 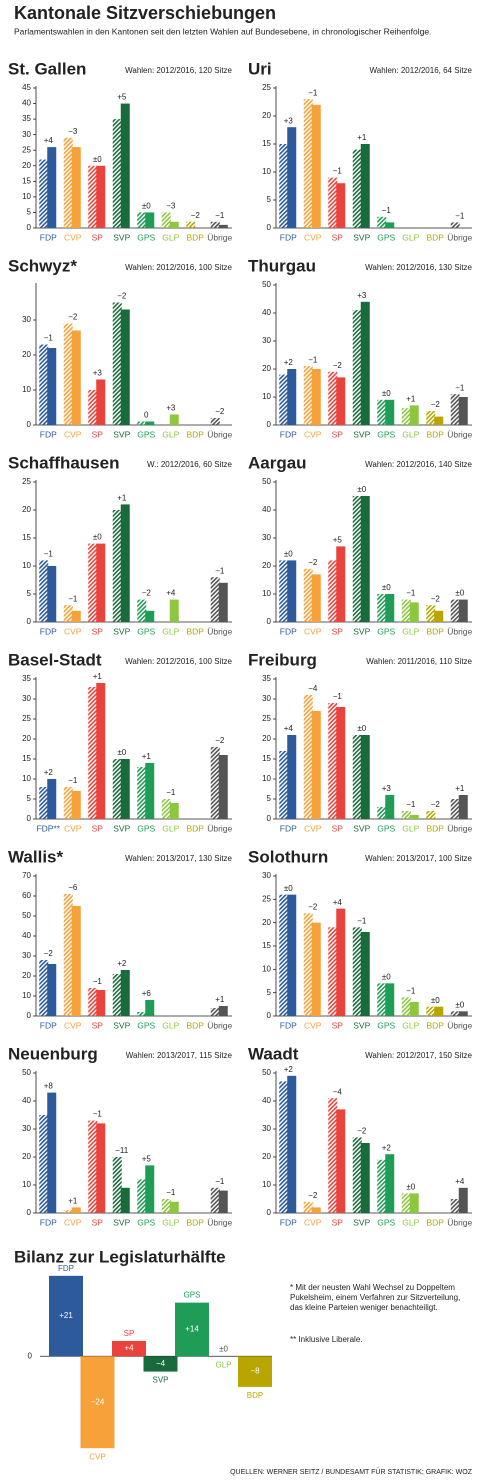 What do you see at coordinates (196, 1025) in the screenshot?
I see `x-tick-label: BDP` at bounding box center [196, 1025].